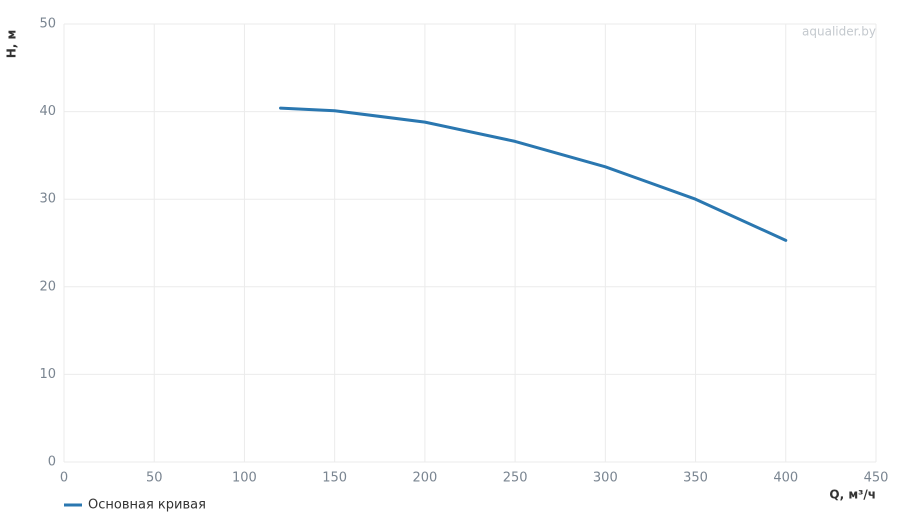 The height and width of the screenshot is (520, 900). I want to click on y-tick-label: 10, so click(47, 374).